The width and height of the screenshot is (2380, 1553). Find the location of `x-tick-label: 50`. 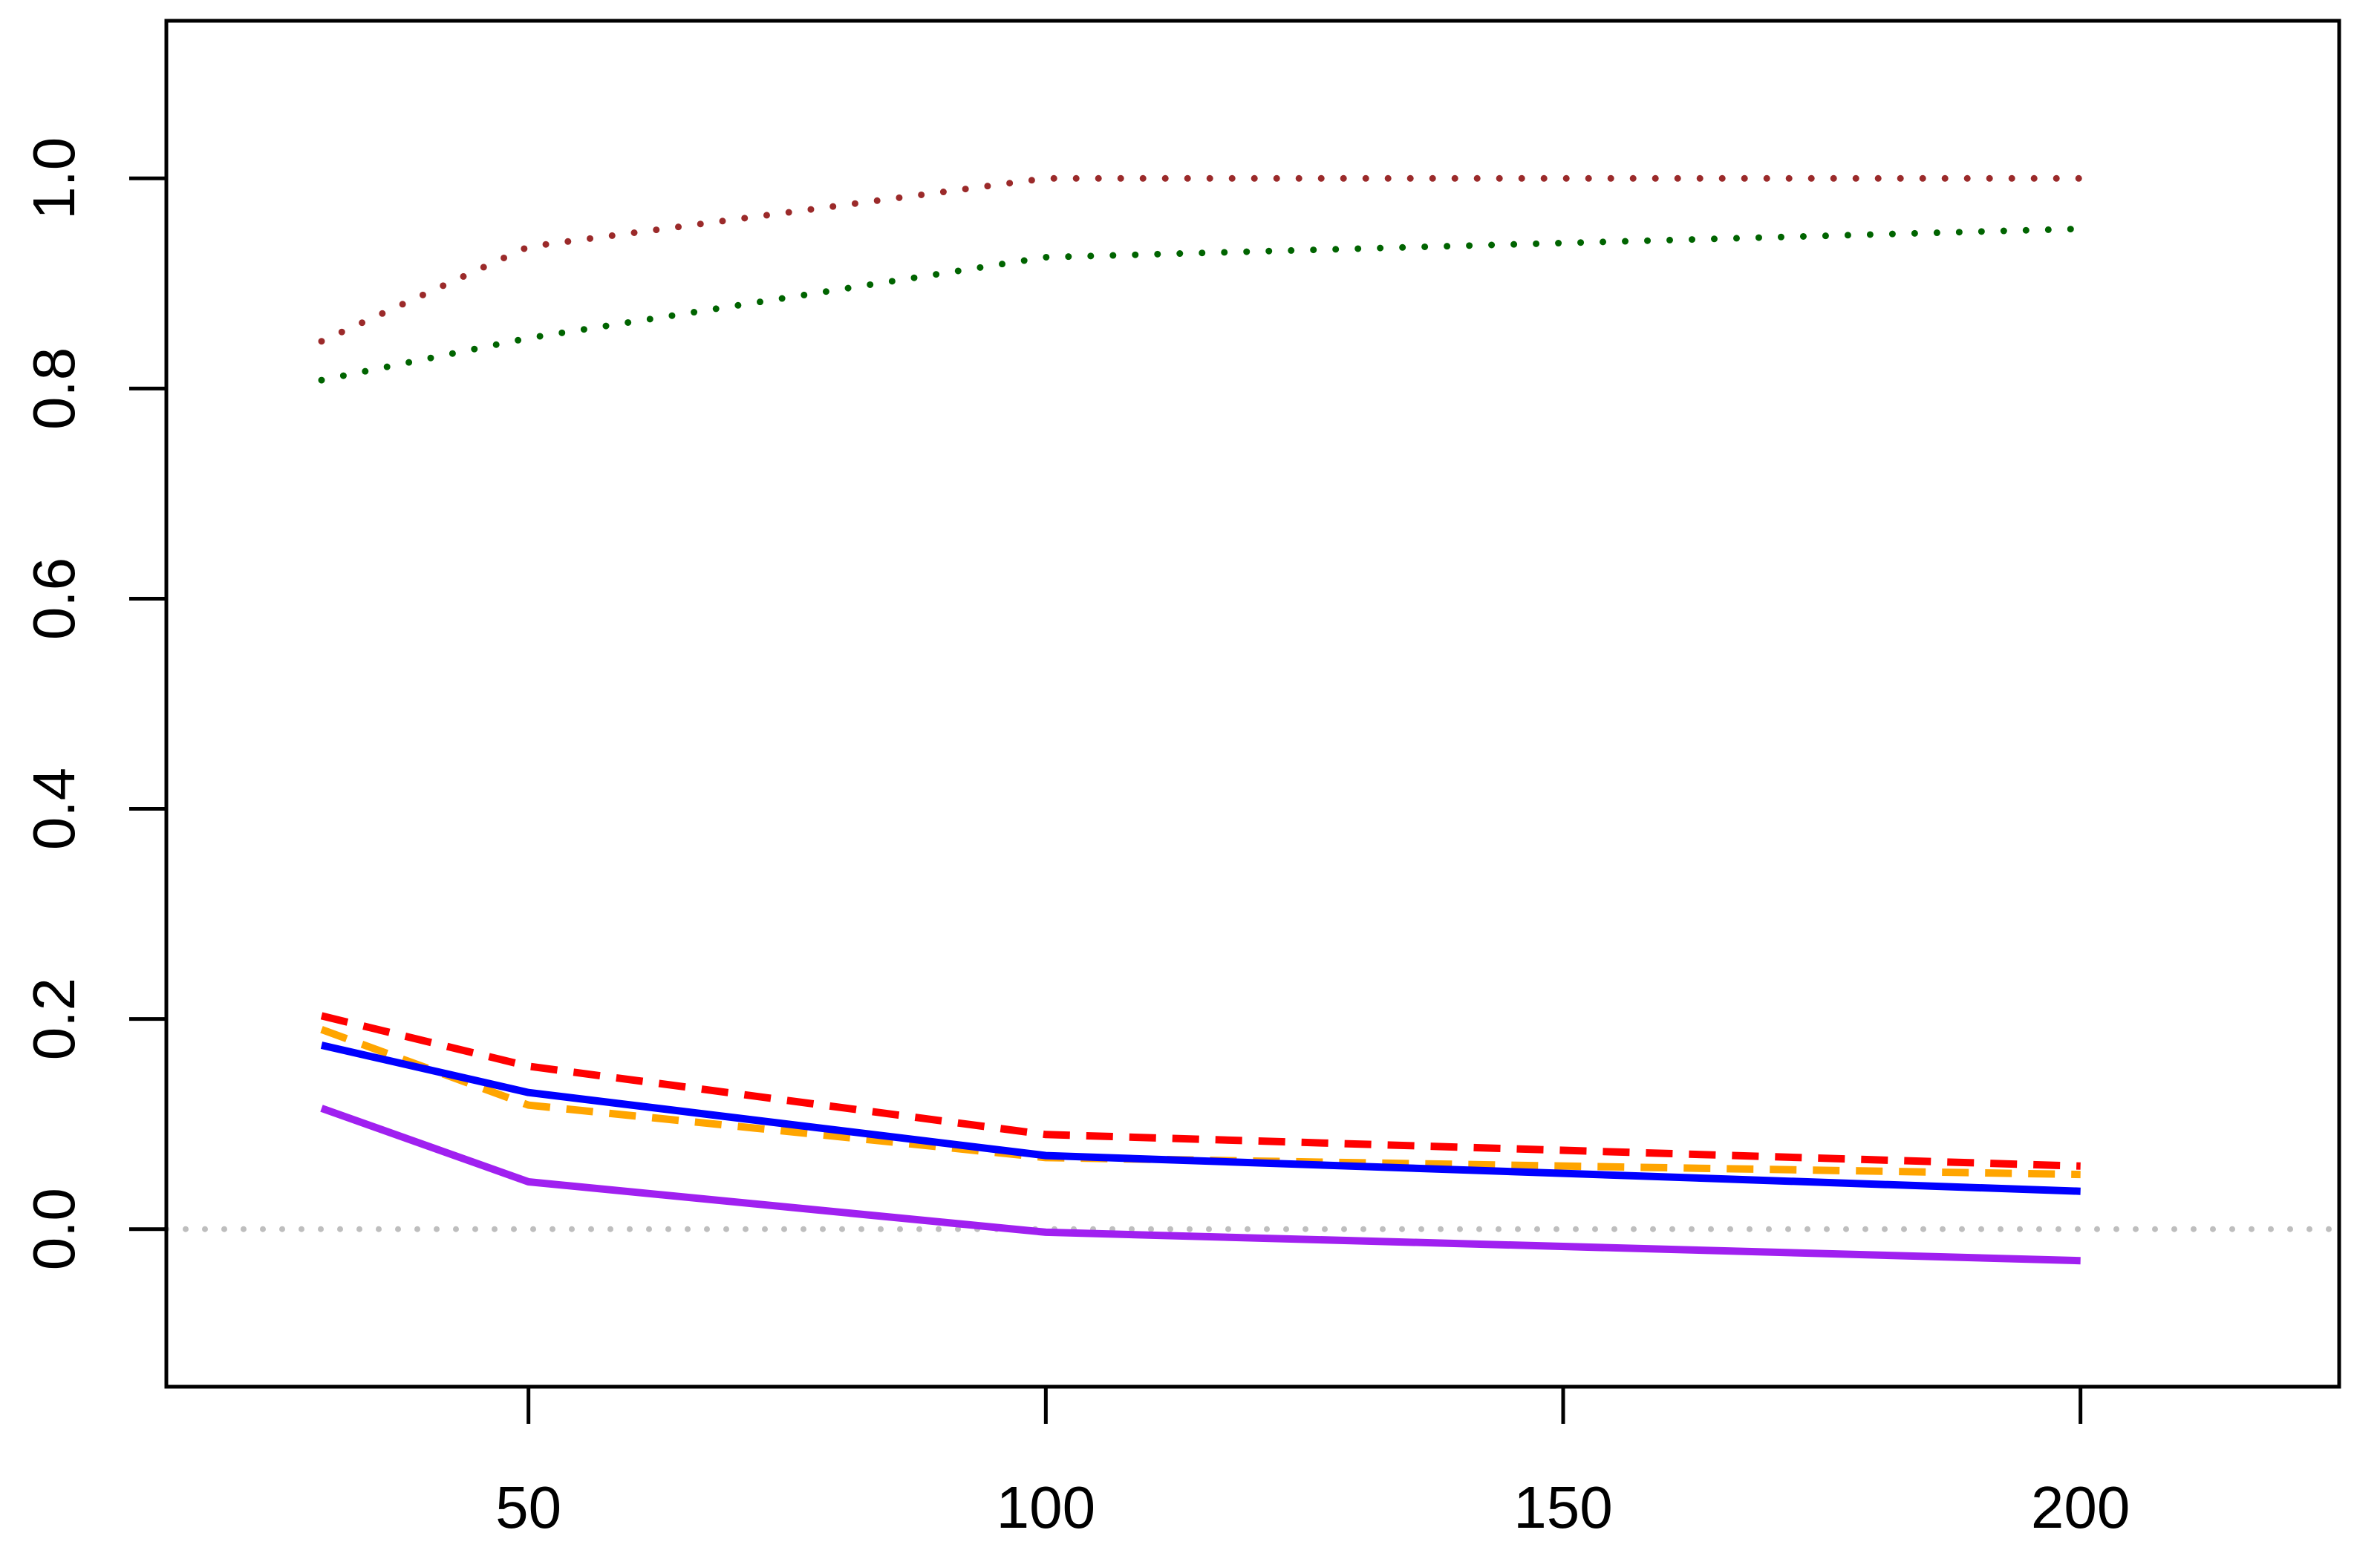

x-tick-label: 50 is located at coordinates (528, 1507).